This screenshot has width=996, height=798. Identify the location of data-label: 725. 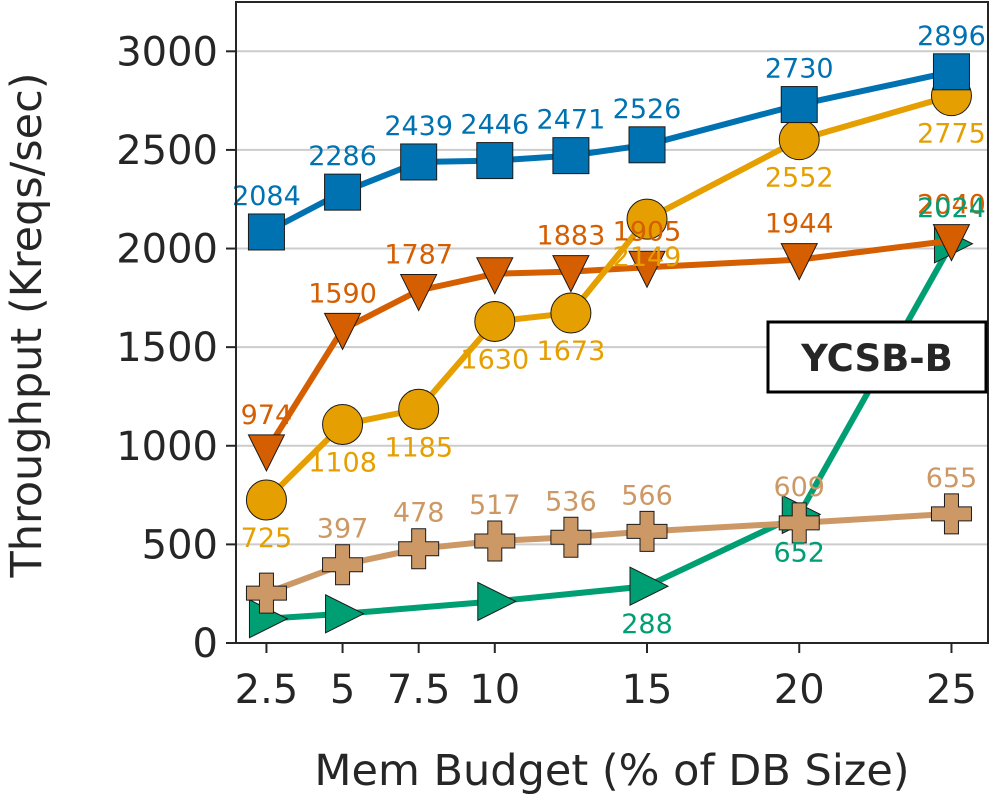
(267, 538).